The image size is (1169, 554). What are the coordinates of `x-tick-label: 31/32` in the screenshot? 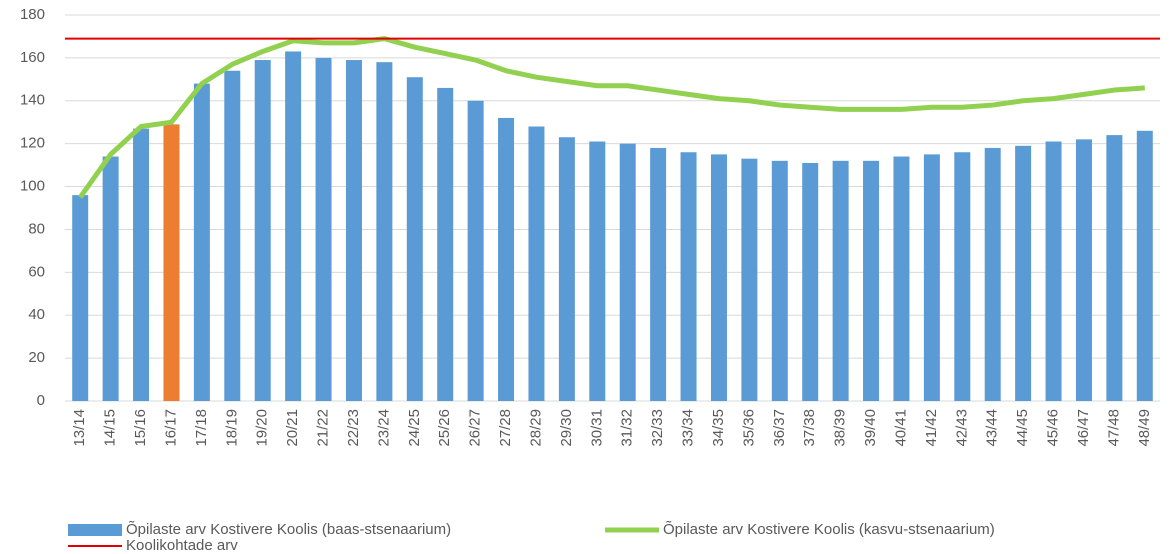 It's located at (627, 428).